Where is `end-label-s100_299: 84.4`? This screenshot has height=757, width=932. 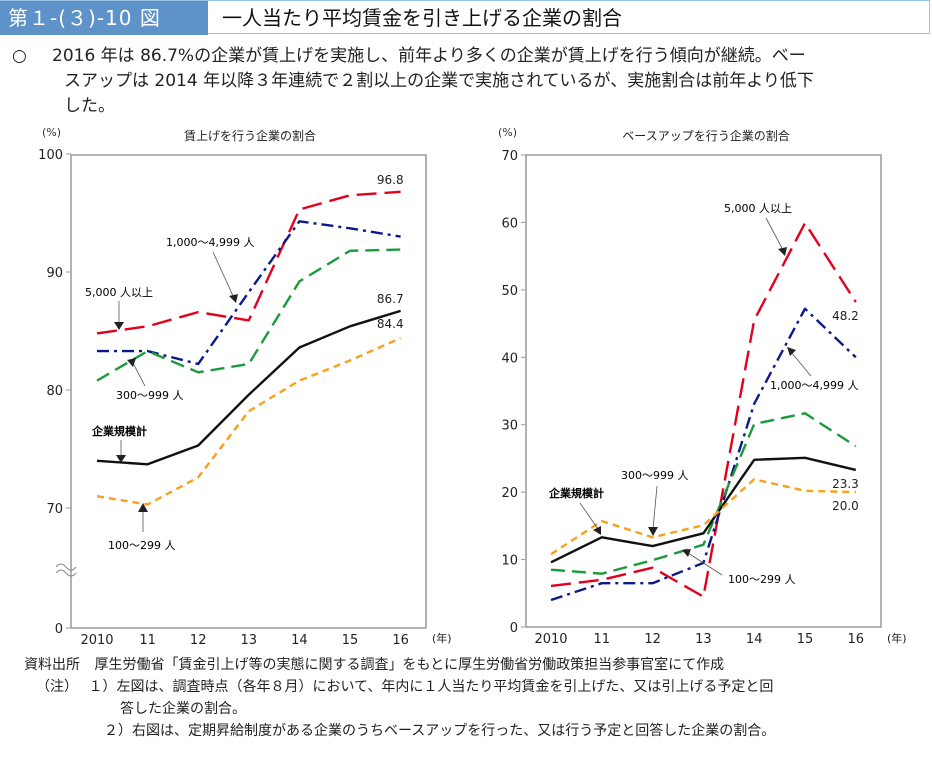 end-label-s100_299: 84.4 is located at coordinates (390, 324).